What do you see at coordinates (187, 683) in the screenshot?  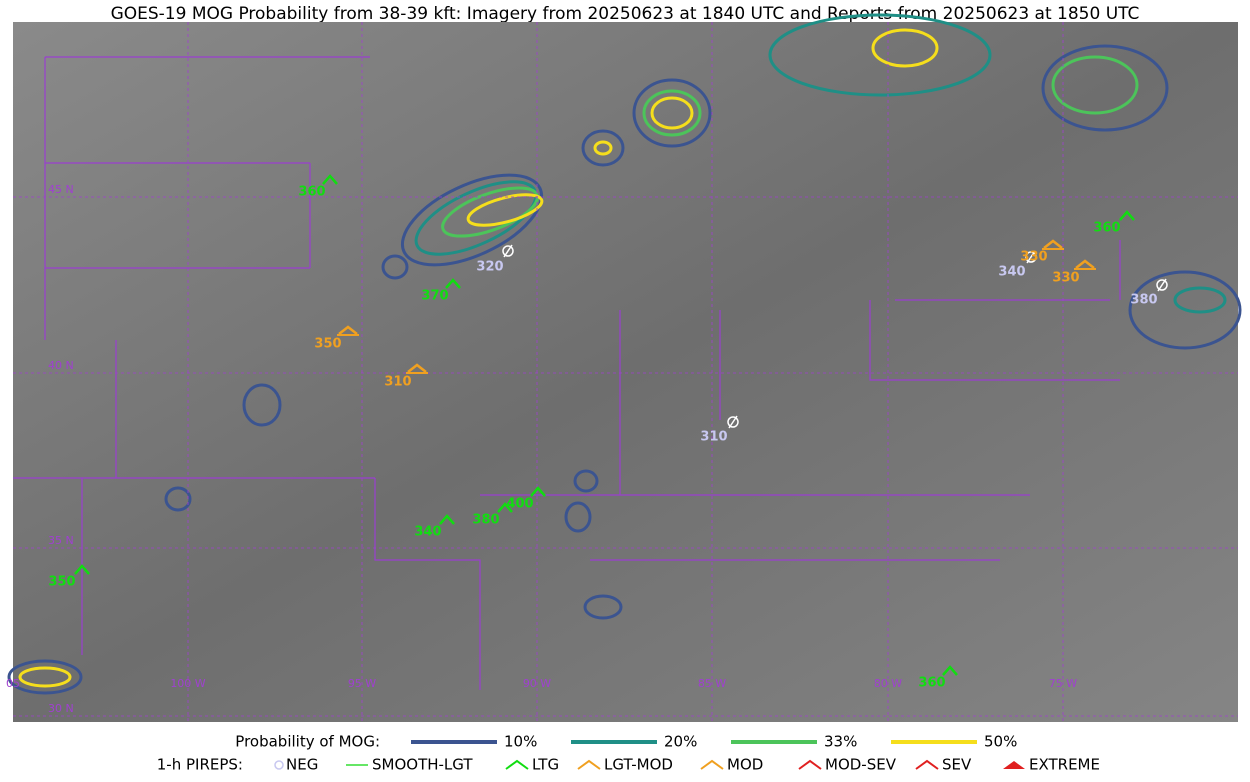 I see `lon-label: 100 W` at bounding box center [187, 683].